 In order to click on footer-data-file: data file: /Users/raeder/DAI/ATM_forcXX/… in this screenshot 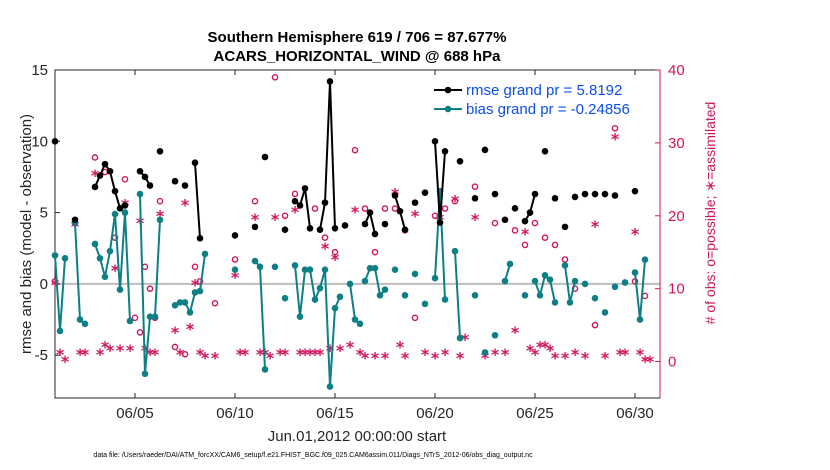, I will do `click(313, 455)`.